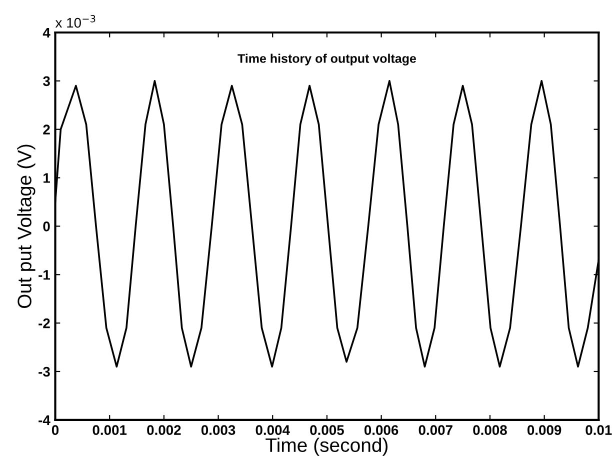 This screenshot has width=614, height=464. Describe the element at coordinates (327, 430) in the screenshot. I see `x-tick-label: 0.005` at that location.